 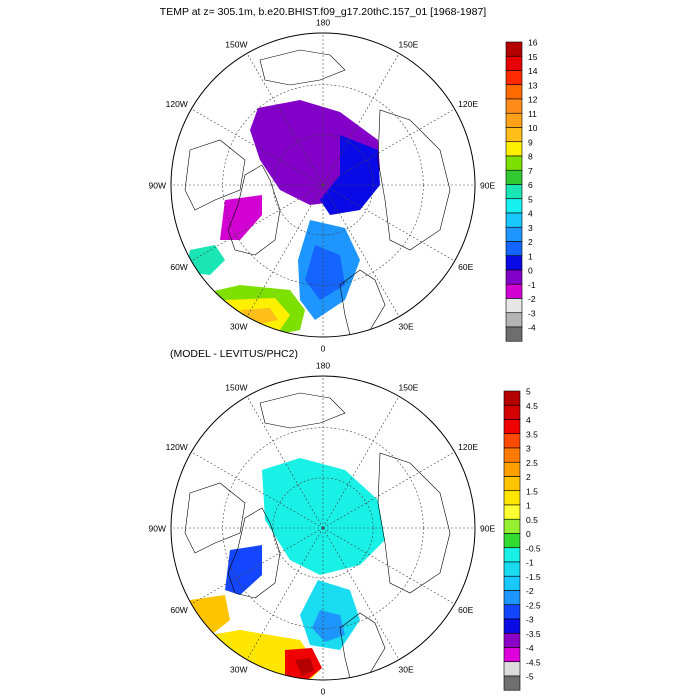 I want to click on top-coast-scandinavia, so click(x=362, y=302).